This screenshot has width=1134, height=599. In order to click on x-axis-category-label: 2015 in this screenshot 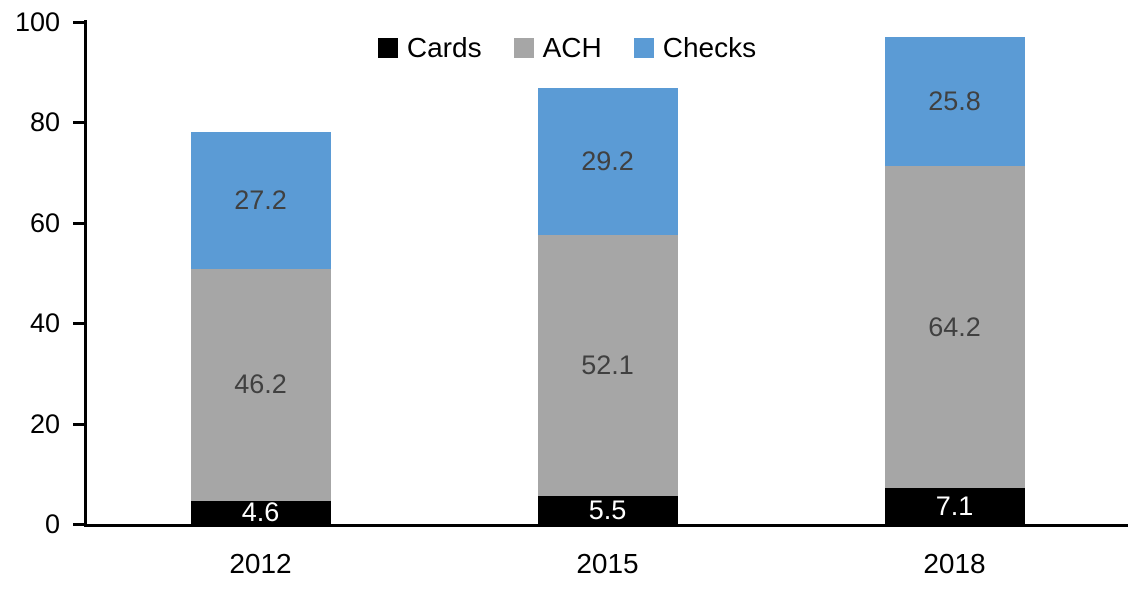, I will do `click(607, 563)`.